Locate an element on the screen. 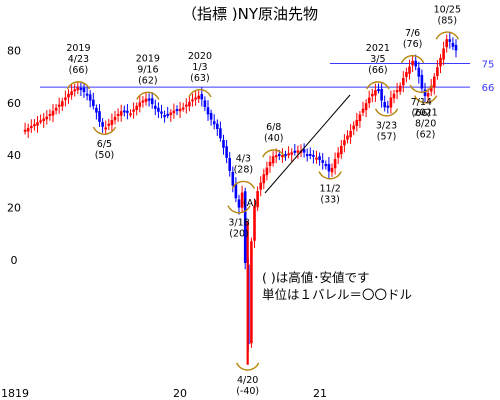 The width and height of the screenshot is (500, 400). x-label: 20 is located at coordinates (180, 393).